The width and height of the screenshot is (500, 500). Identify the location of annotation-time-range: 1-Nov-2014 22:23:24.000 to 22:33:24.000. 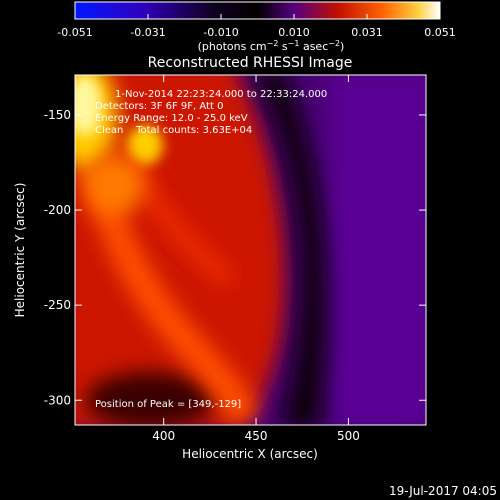
(221, 94).